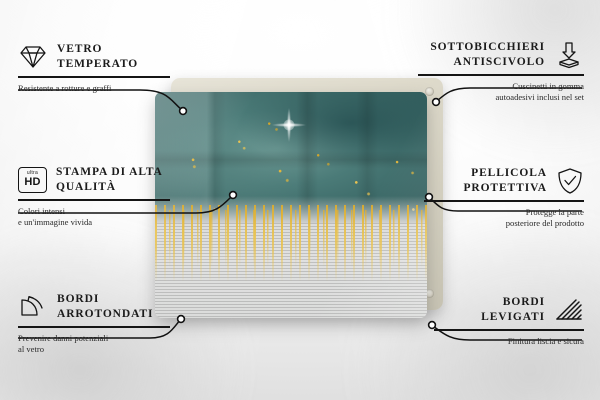 Image resolution: width=600 pixels, height=400 pixels. Describe the element at coordinates (109, 179) in the screenshot. I see `feature-title: STAMPA DI ALTA QUALITÀ` at that location.